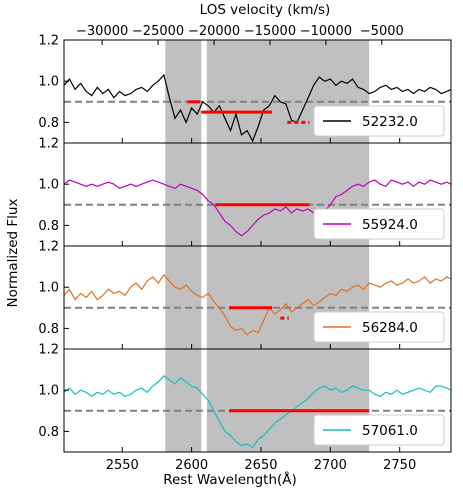  What do you see at coordinates (260, 465) in the screenshot?
I see `x-tick-label: 2650` at bounding box center [260, 465].